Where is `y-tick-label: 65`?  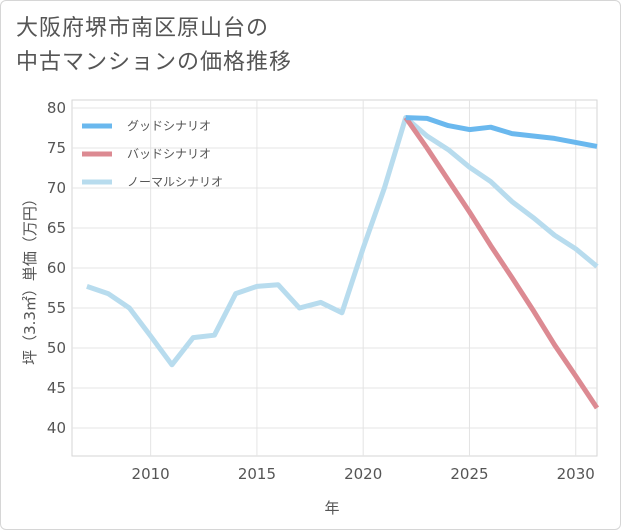 y-tick-label: 65 is located at coordinates (56, 228).